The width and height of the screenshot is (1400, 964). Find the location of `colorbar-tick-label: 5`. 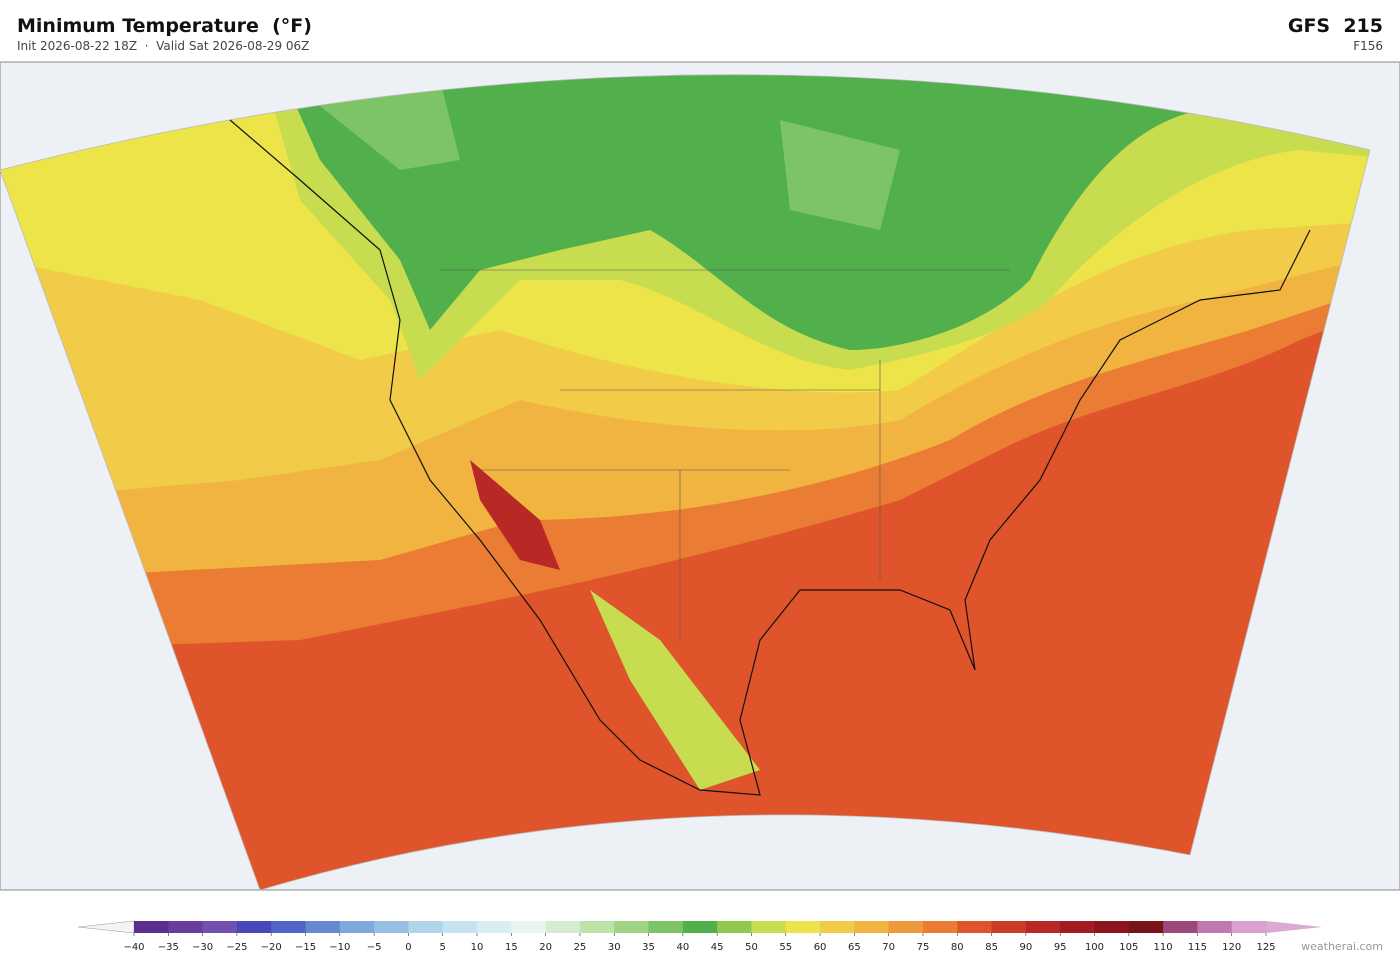

colorbar-tick-label: 5 is located at coordinates (443, 947).